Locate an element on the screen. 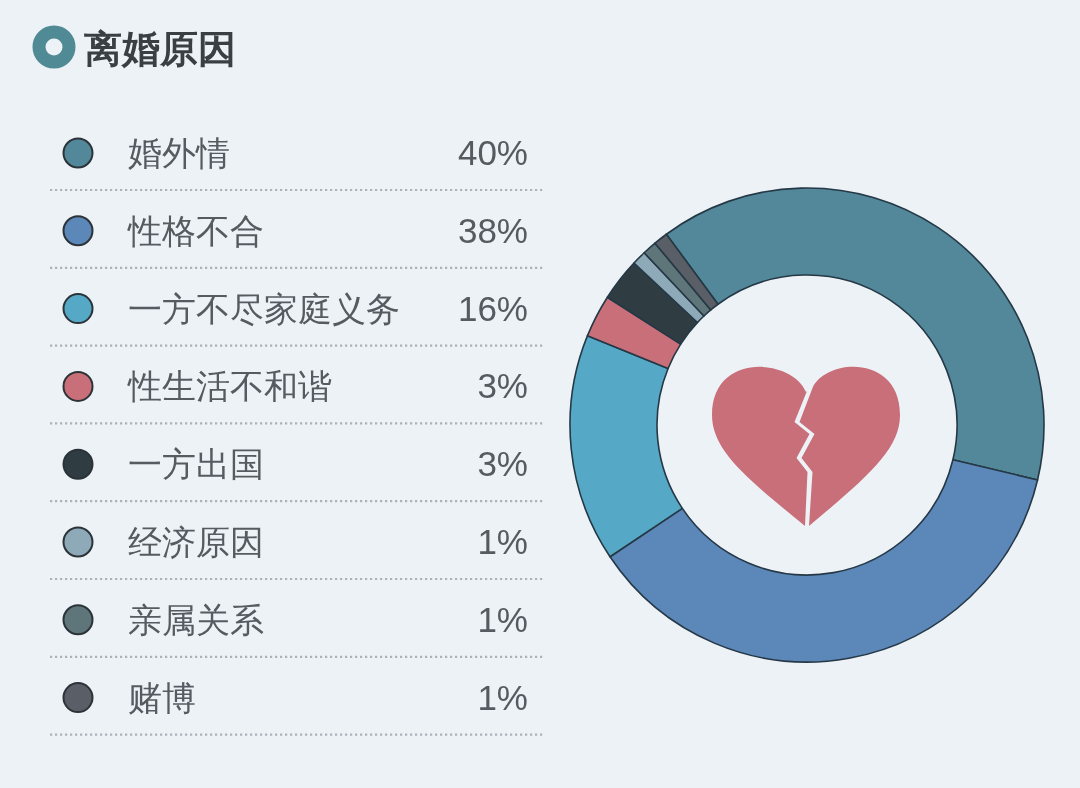  legend-label: 婚外情 is located at coordinates (179, 153).